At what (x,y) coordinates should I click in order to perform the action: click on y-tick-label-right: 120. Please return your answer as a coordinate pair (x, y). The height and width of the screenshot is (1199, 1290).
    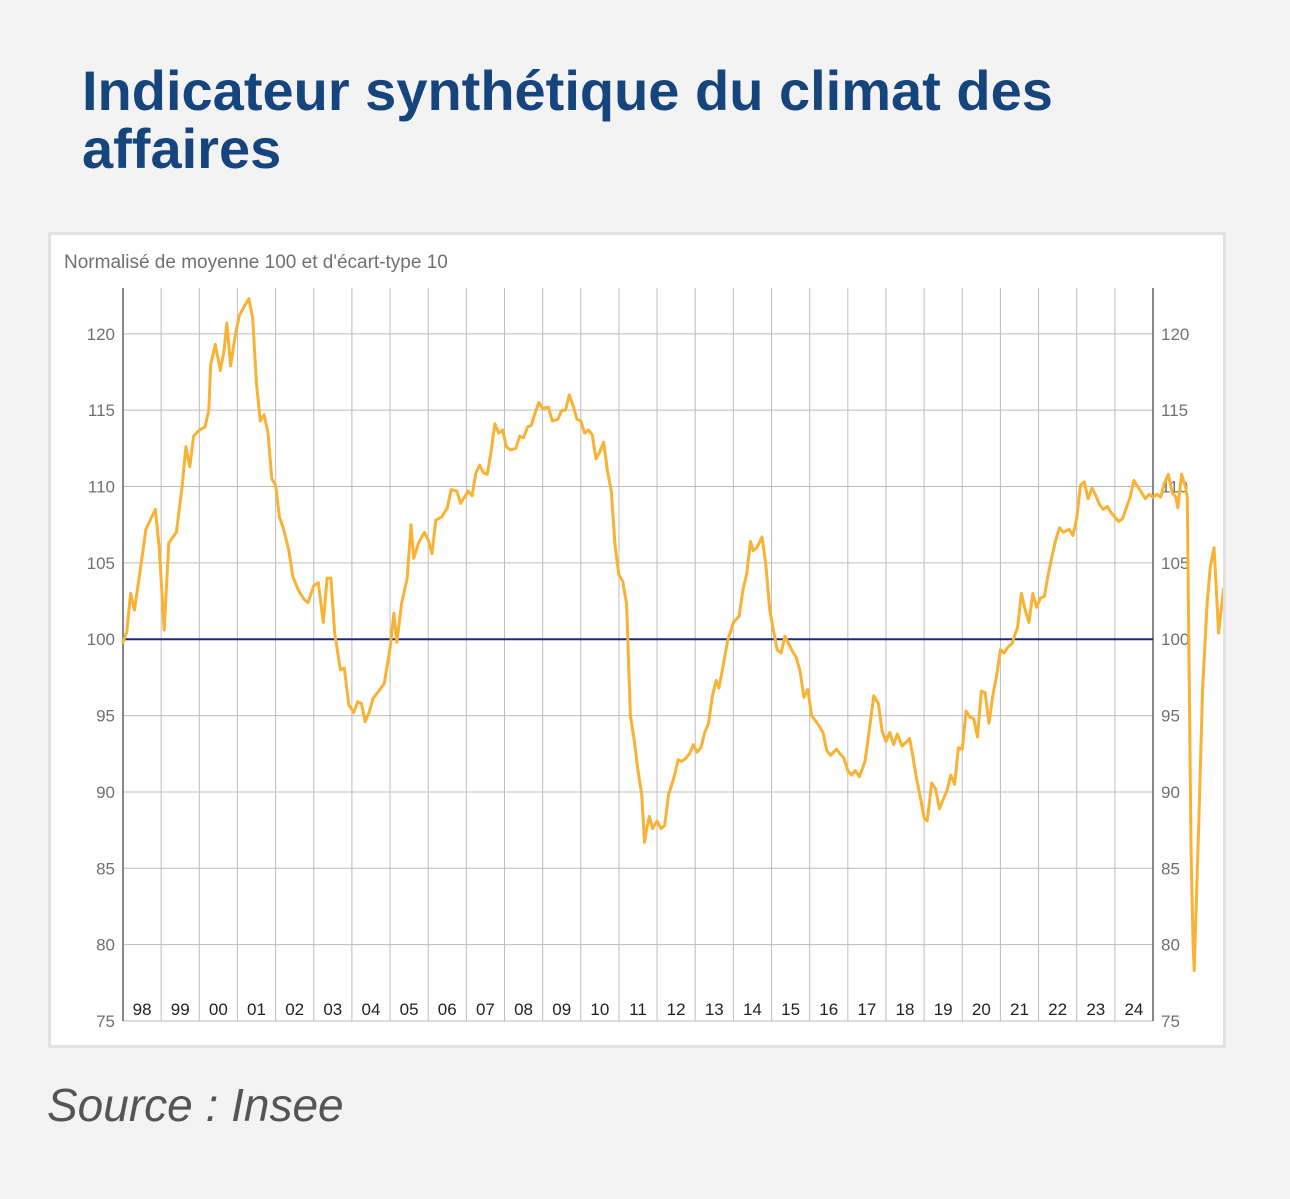
    Looking at the image, I should click on (1175, 334).